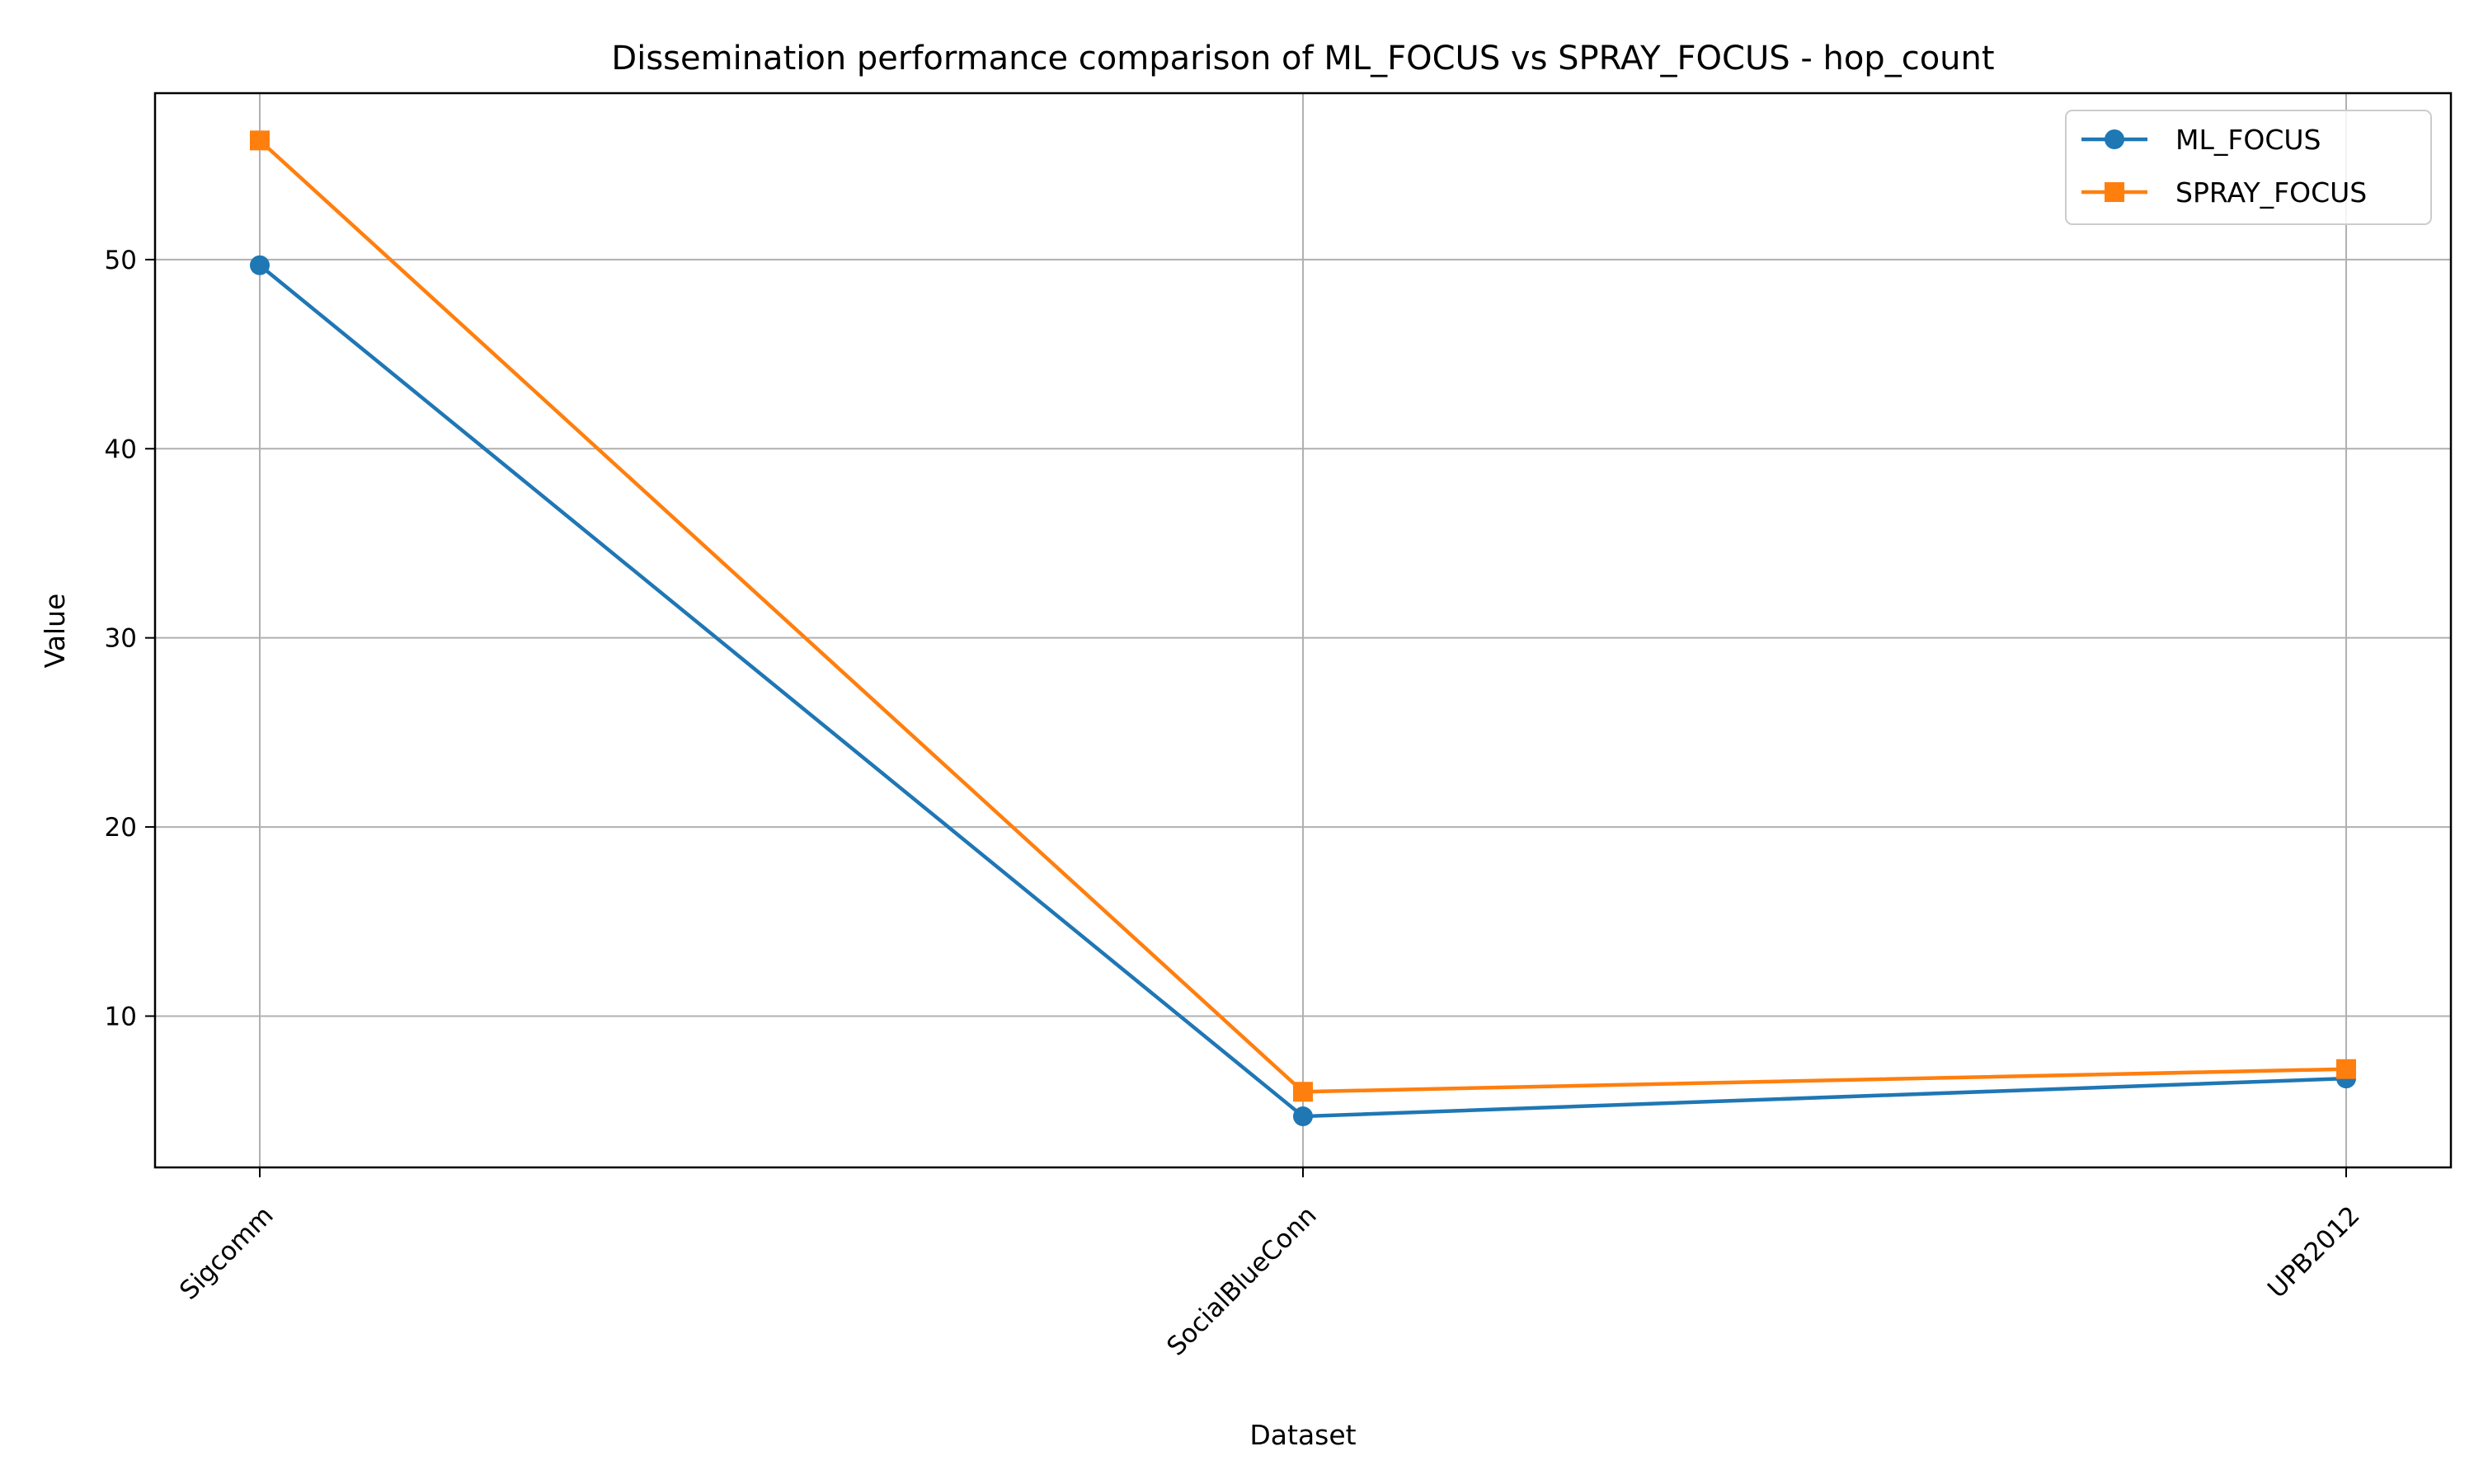  What do you see at coordinates (2314, 1252) in the screenshot?
I see `x-tick-label: UPB2012` at bounding box center [2314, 1252].